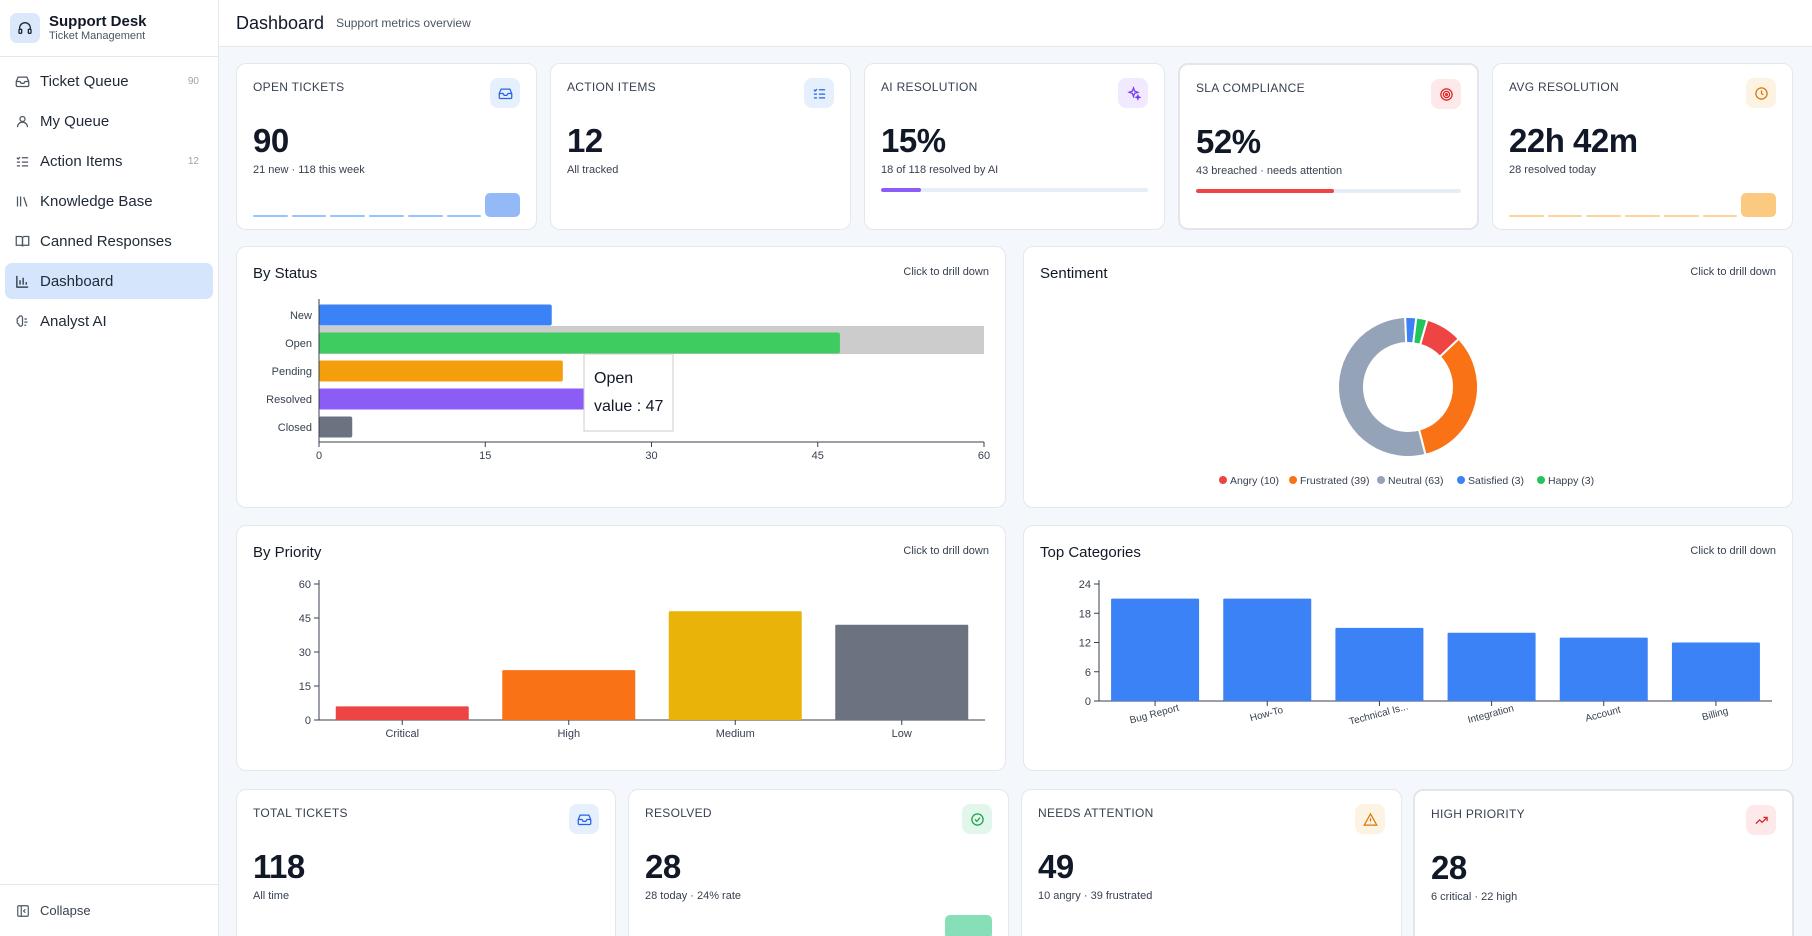  What do you see at coordinates (1096, 813) in the screenshot?
I see `kpi-label: NEEDS ATTENTION` at bounding box center [1096, 813].